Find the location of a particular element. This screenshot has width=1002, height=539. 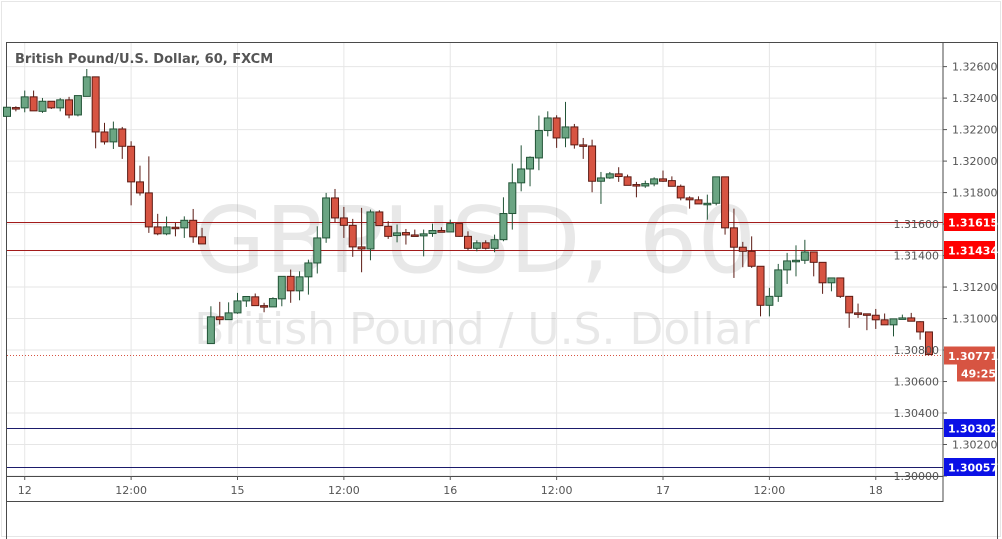

price-tick-label: 1.31800 is located at coordinates (975, 193).